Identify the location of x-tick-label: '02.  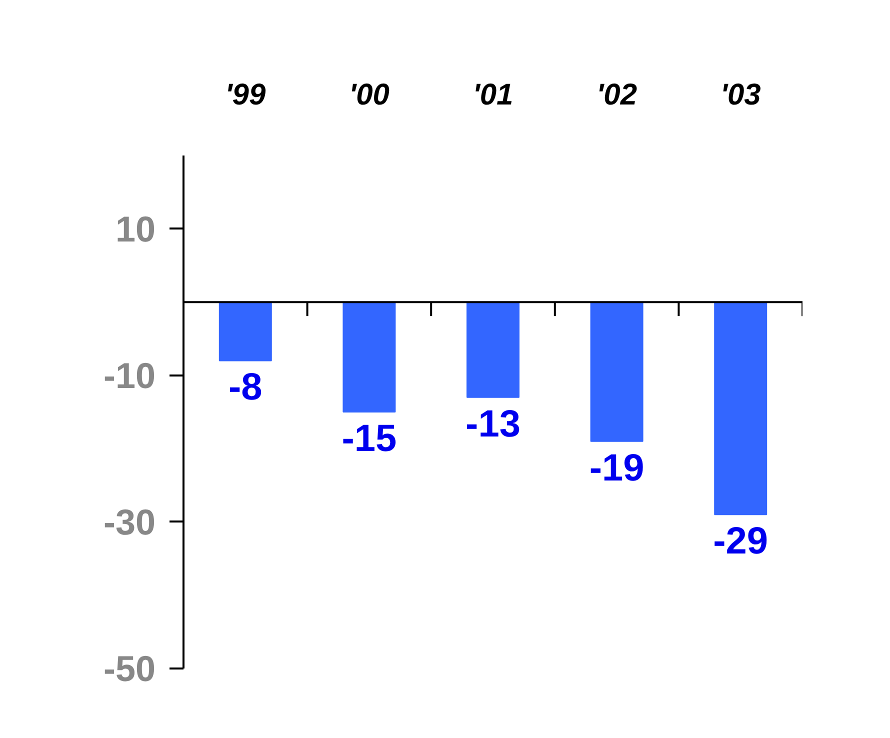
(617, 95).